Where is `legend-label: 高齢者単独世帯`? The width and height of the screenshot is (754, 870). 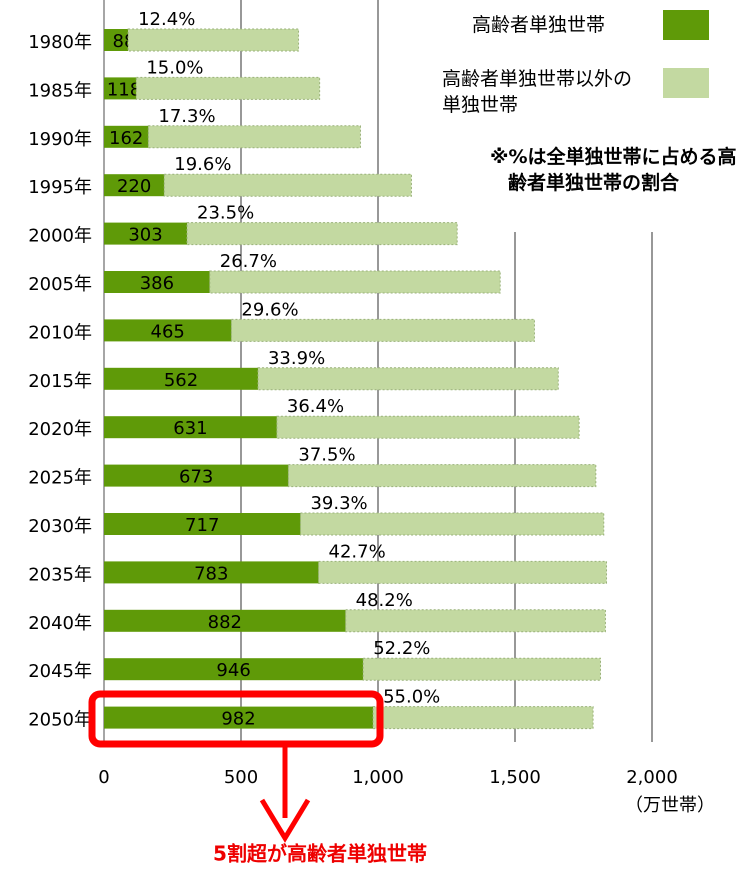
legend-label: 高齢者単独世帯 is located at coordinates (539, 25).